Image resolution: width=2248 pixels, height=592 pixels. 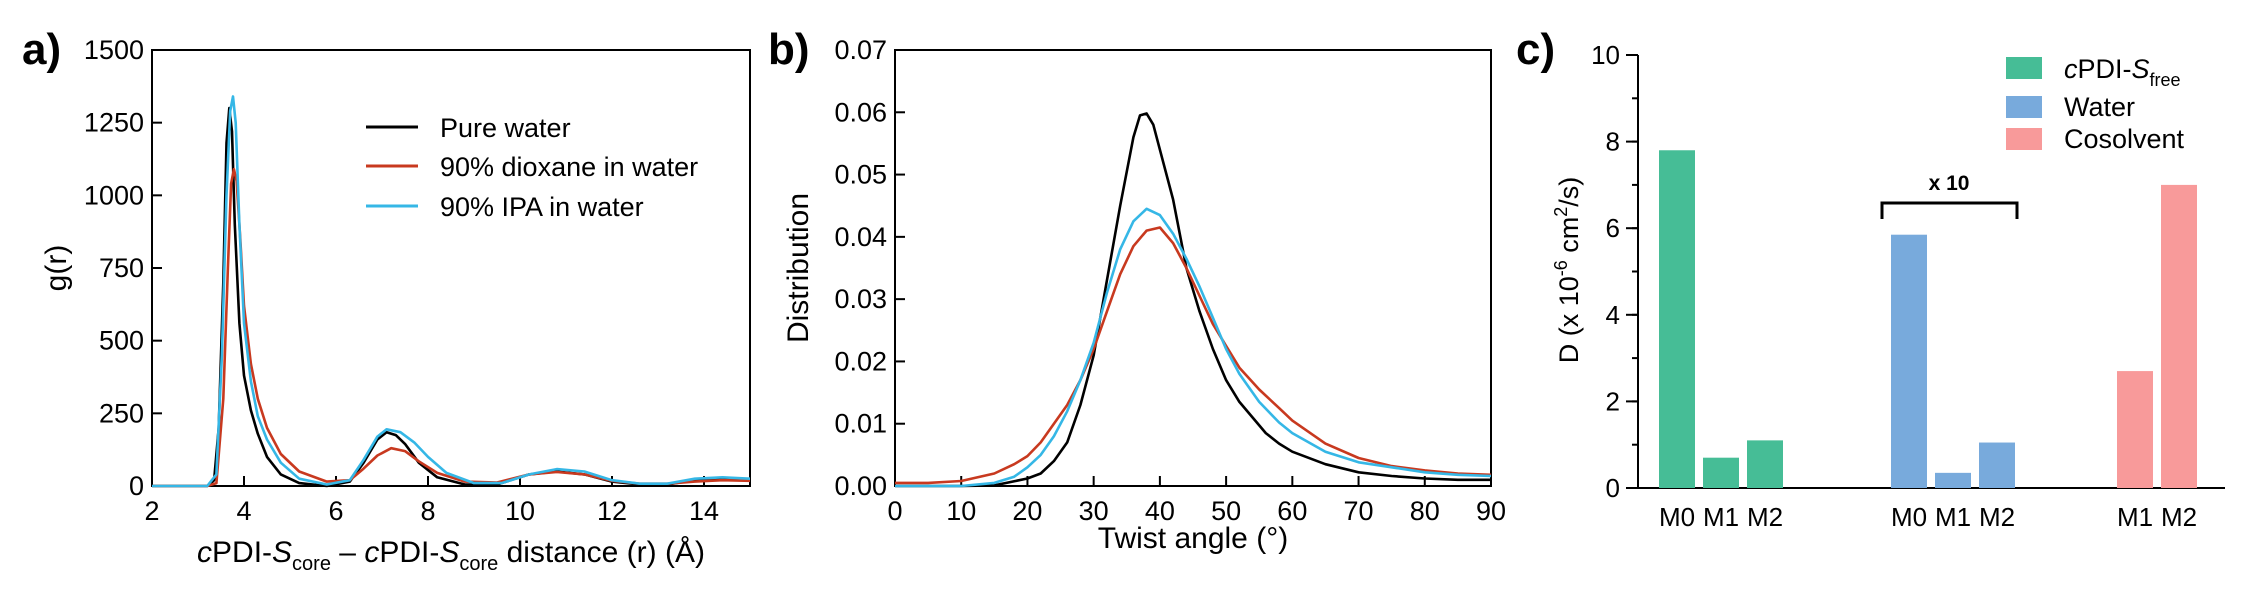 I want to click on panel-a-label: a), so click(x=41, y=49).